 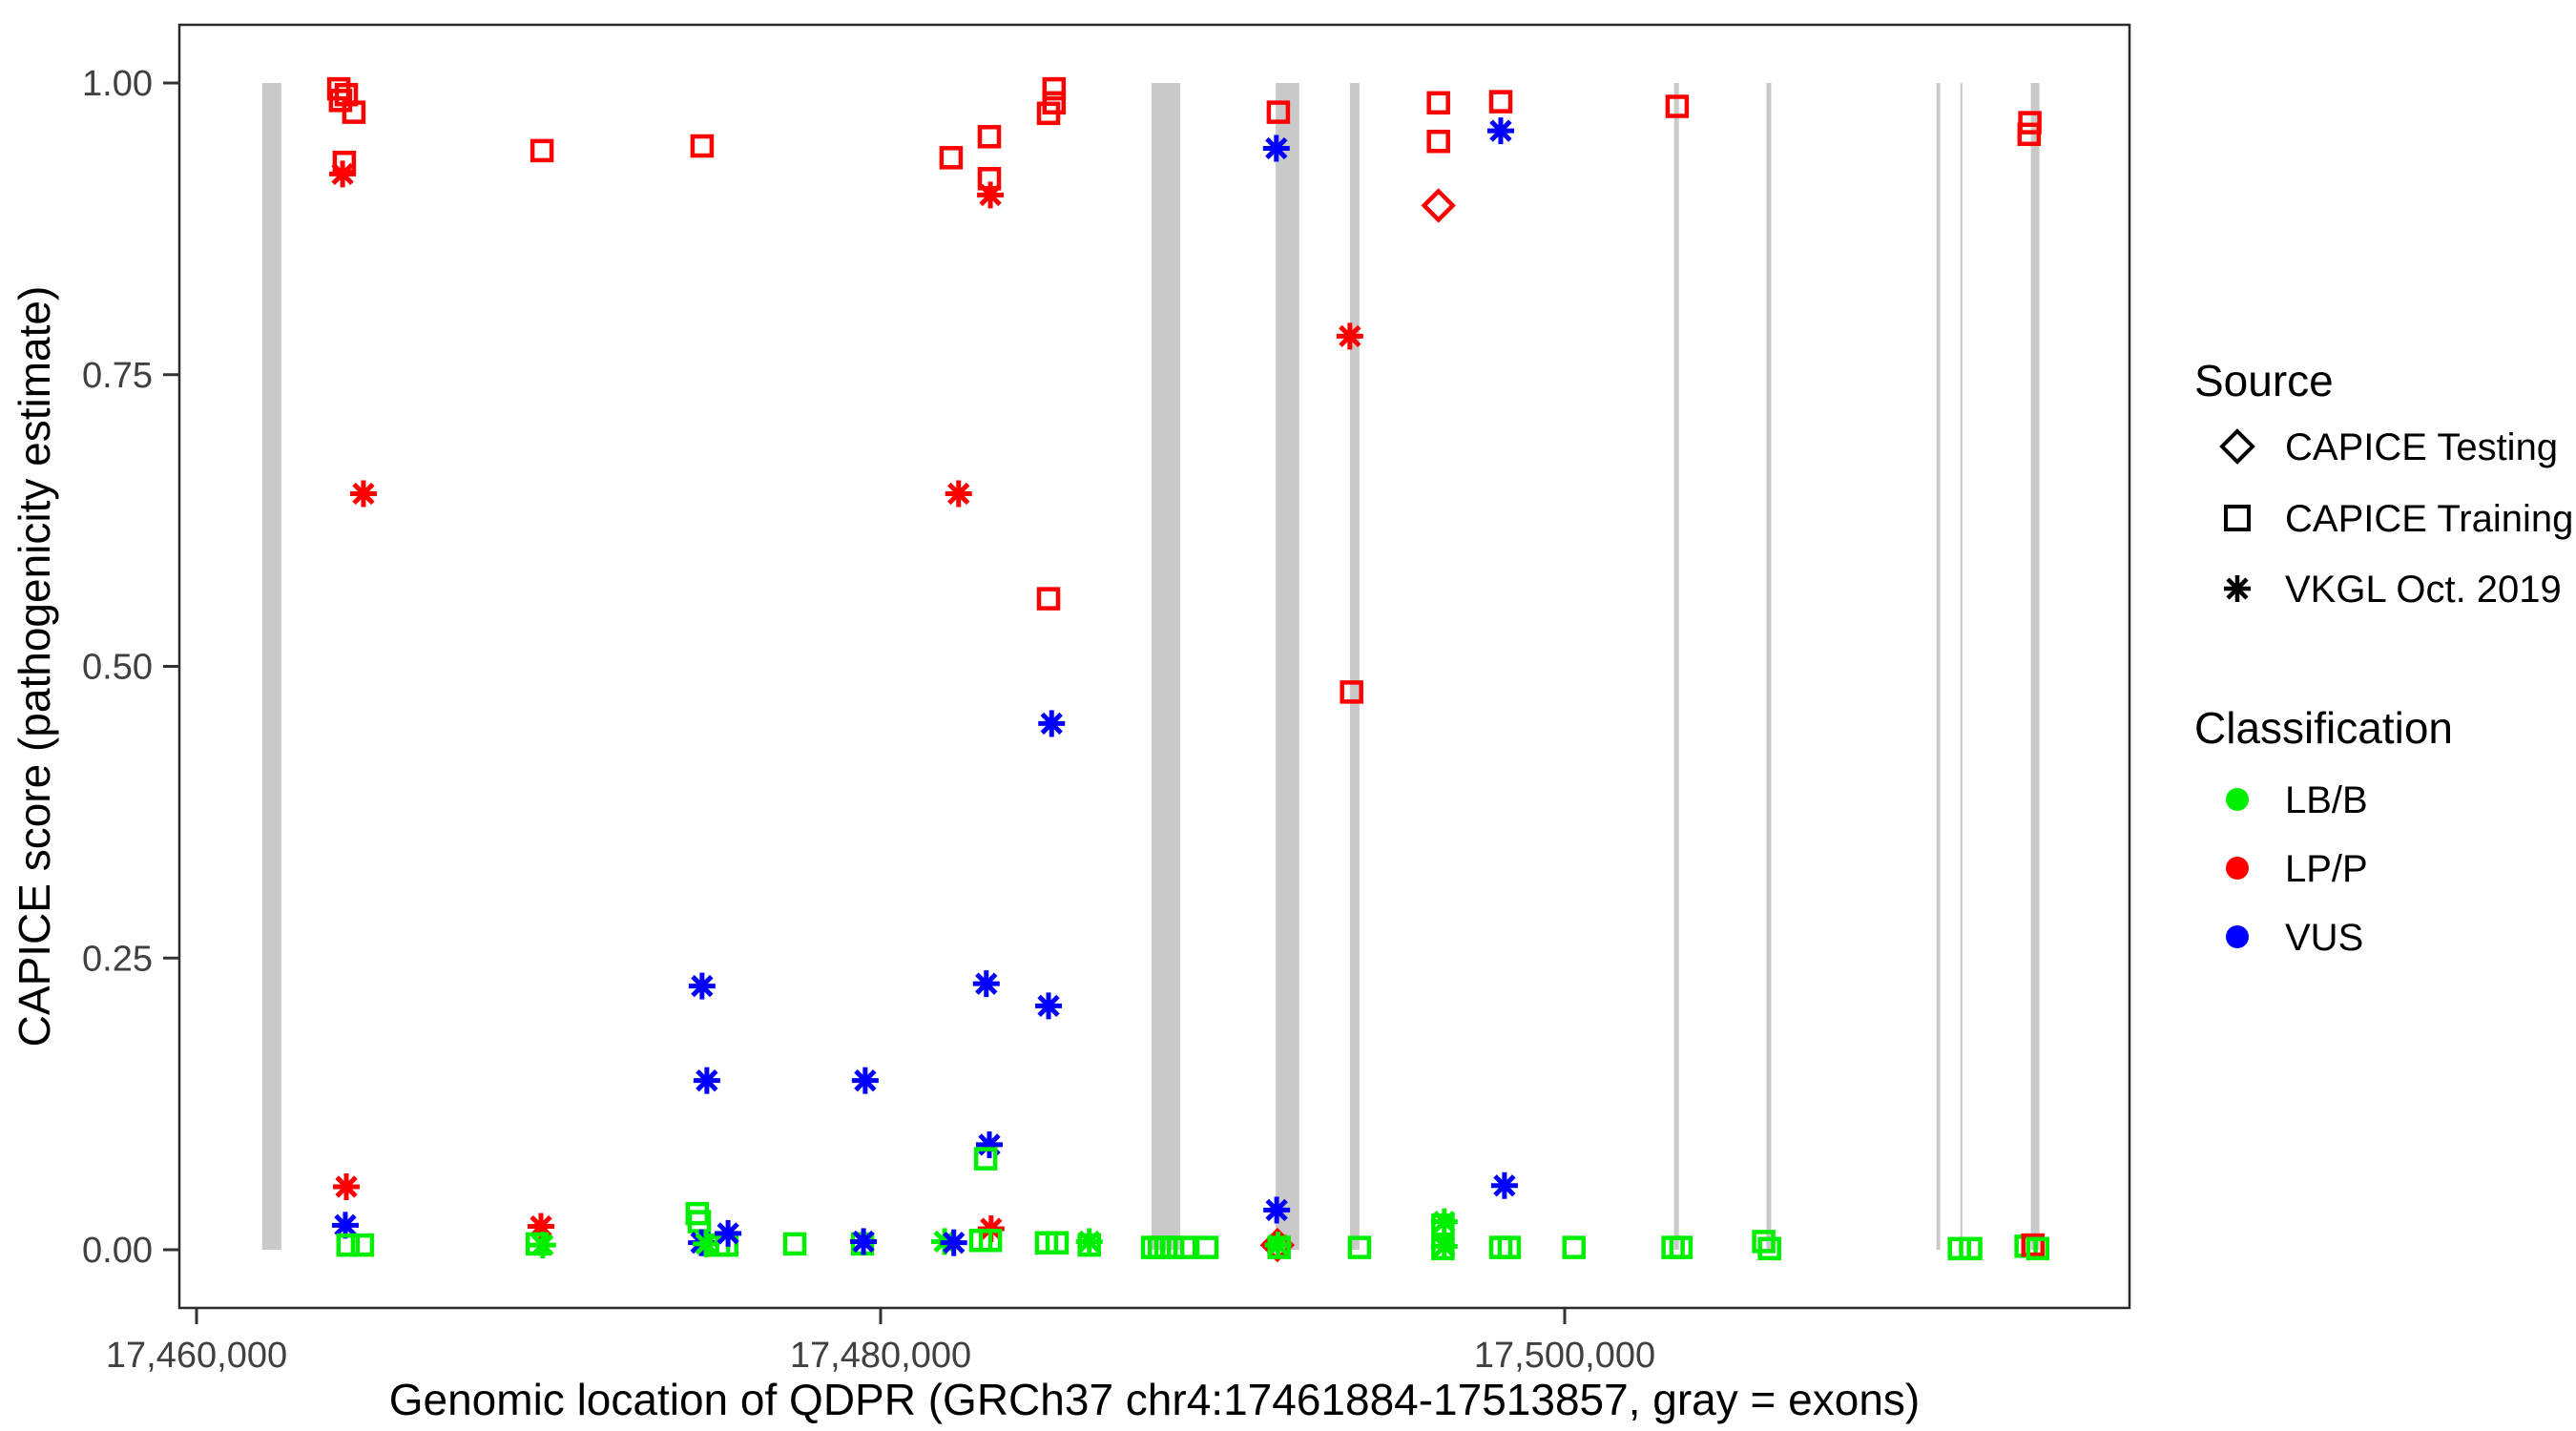 I want to click on x-axis-ticks, so click(x=881, y=1316).